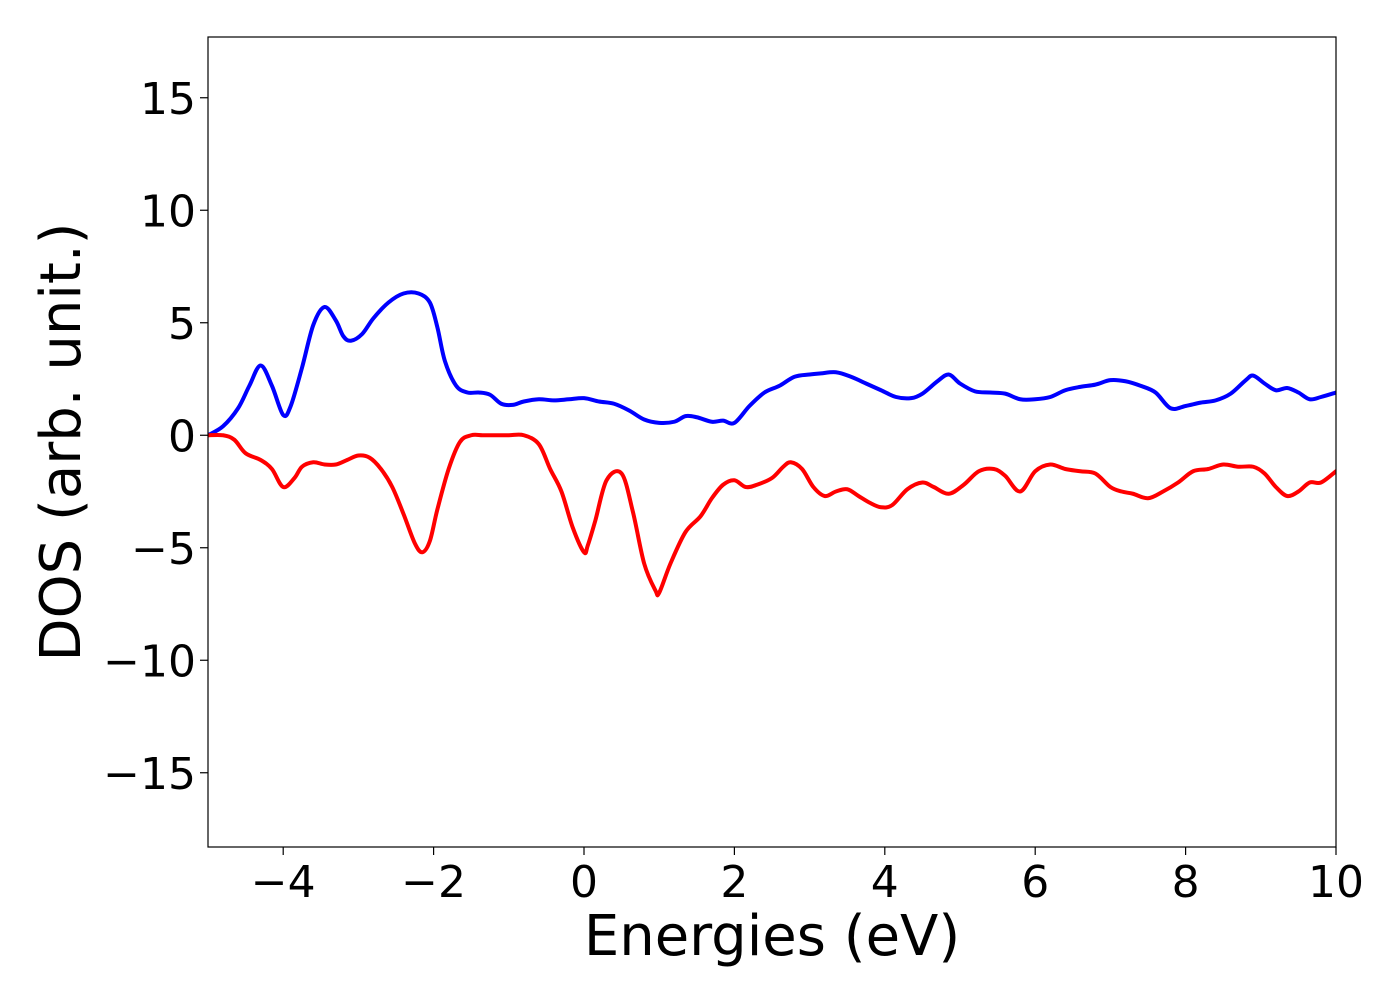  What do you see at coordinates (772, 936) in the screenshot?
I see `x-axis-label: Energies (eV)` at bounding box center [772, 936].